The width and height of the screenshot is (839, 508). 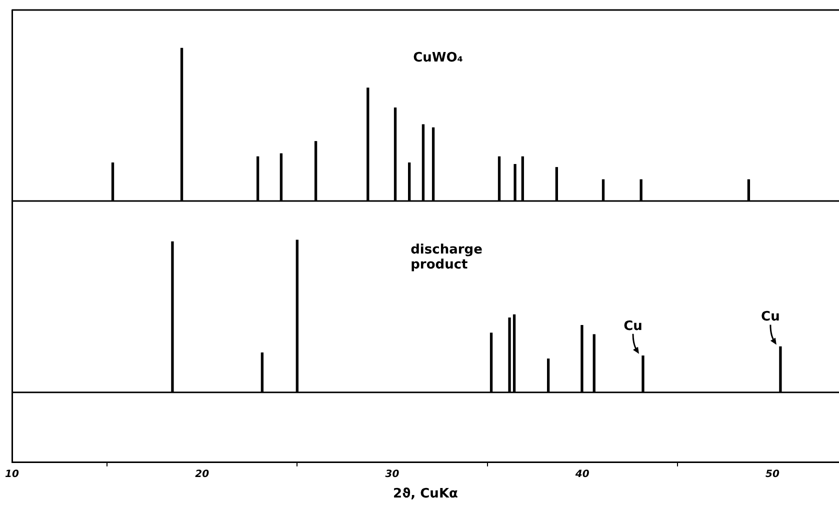 I want to click on text: discharge product, so click(x=446, y=257).